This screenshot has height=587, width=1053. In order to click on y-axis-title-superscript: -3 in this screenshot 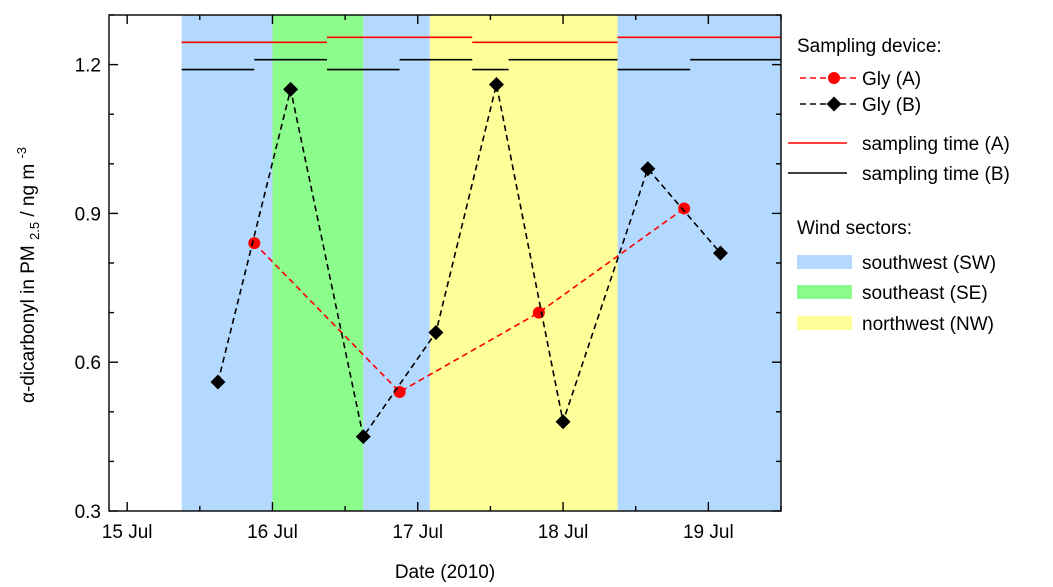, I will do `click(21, 153)`.